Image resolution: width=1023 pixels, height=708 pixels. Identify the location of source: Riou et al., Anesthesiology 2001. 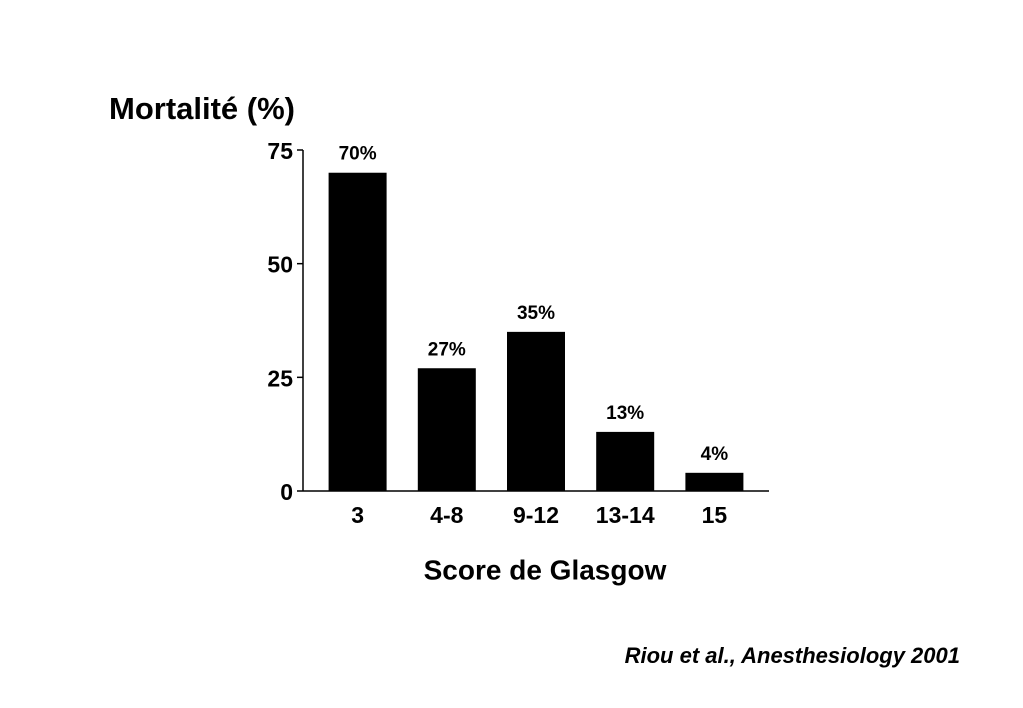
(792, 655).